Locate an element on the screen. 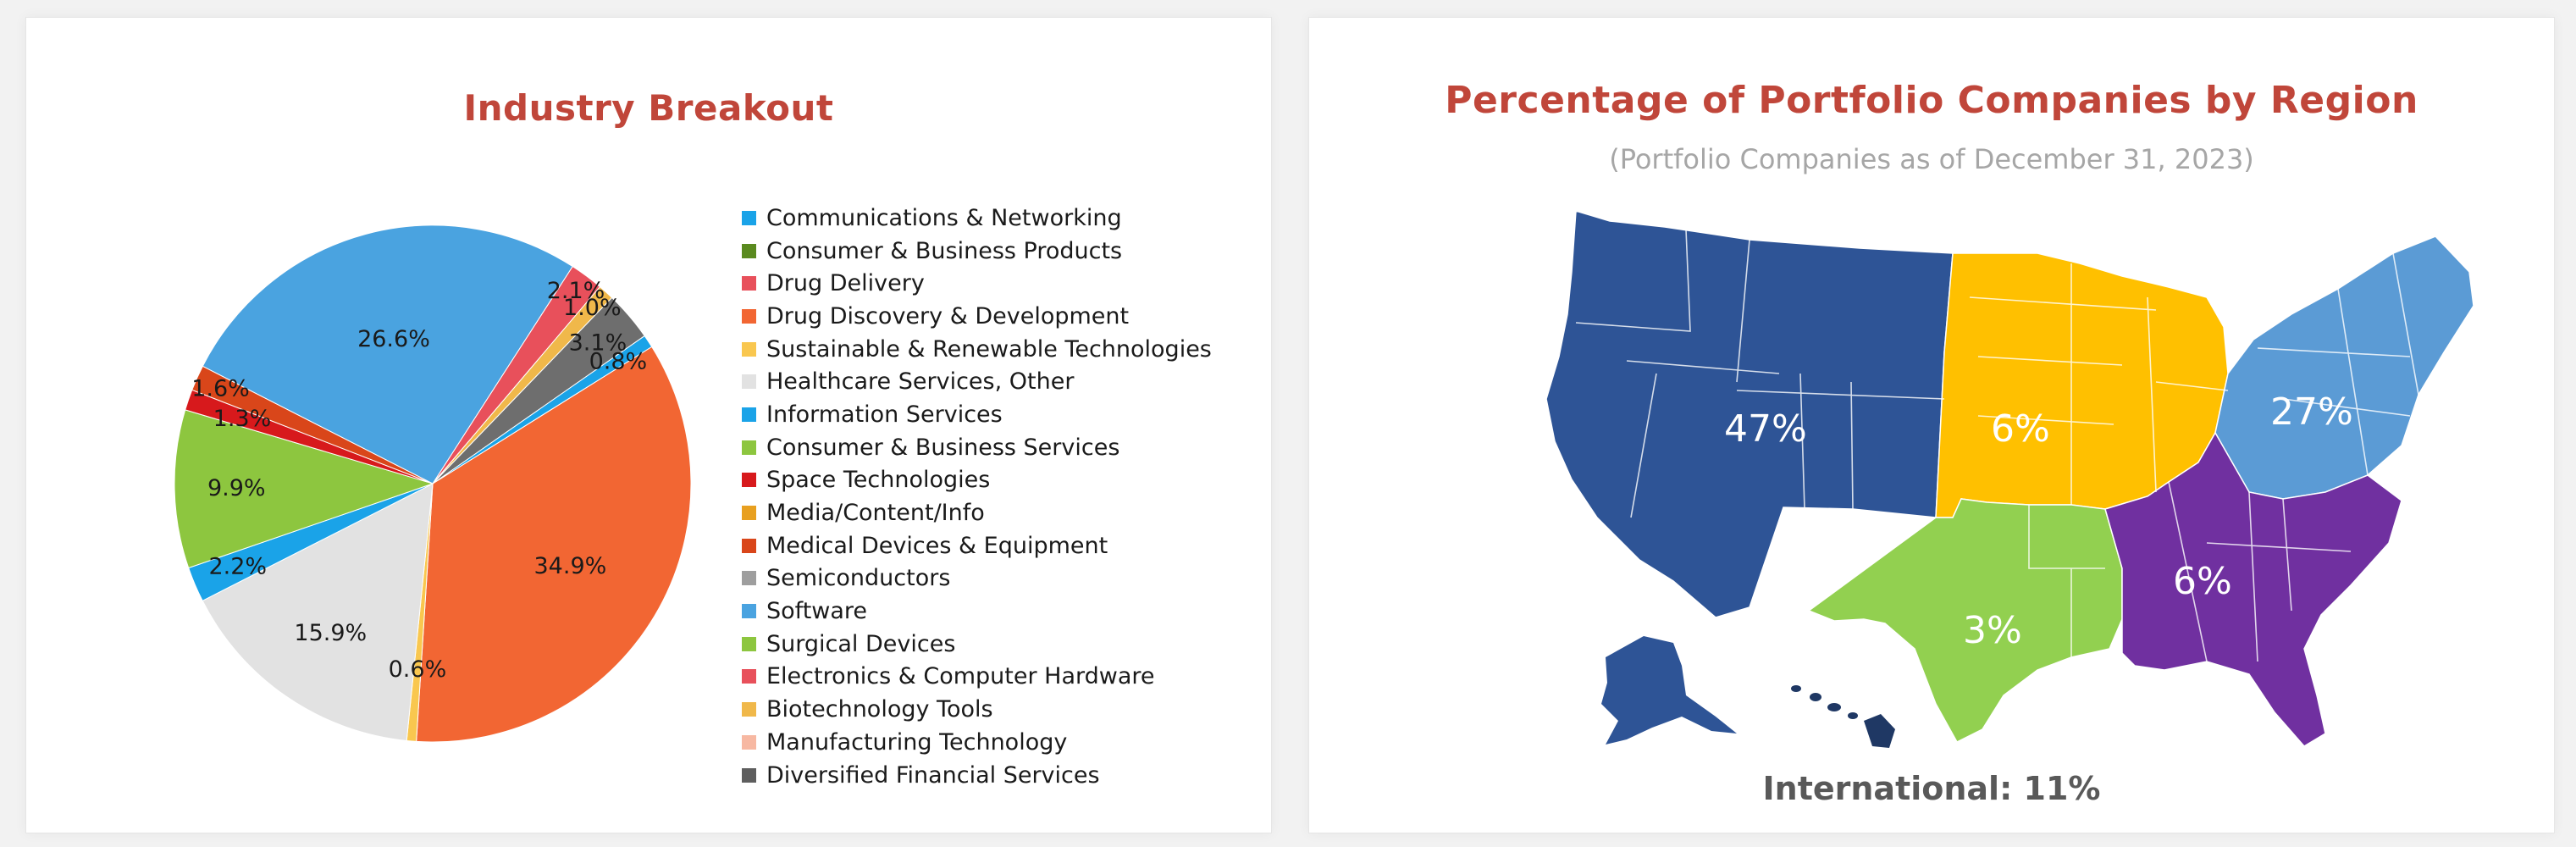 The width and height of the screenshot is (2576, 847). legend-label: Medical Devices & Equipment is located at coordinates (937, 545).